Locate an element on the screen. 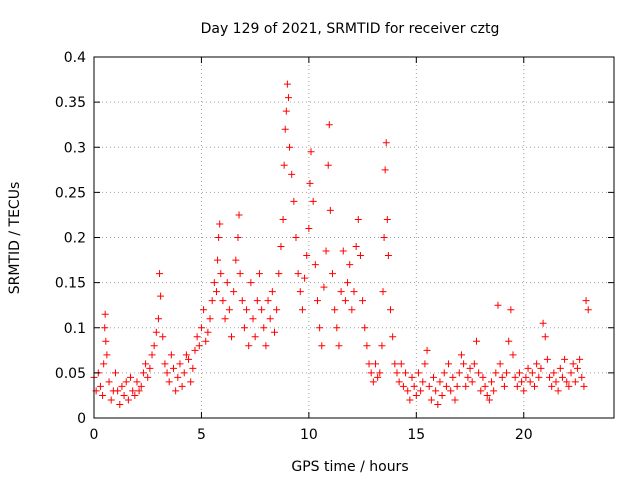 This screenshot has width=640, height=480. x-tick-label: 10 is located at coordinates (309, 435).